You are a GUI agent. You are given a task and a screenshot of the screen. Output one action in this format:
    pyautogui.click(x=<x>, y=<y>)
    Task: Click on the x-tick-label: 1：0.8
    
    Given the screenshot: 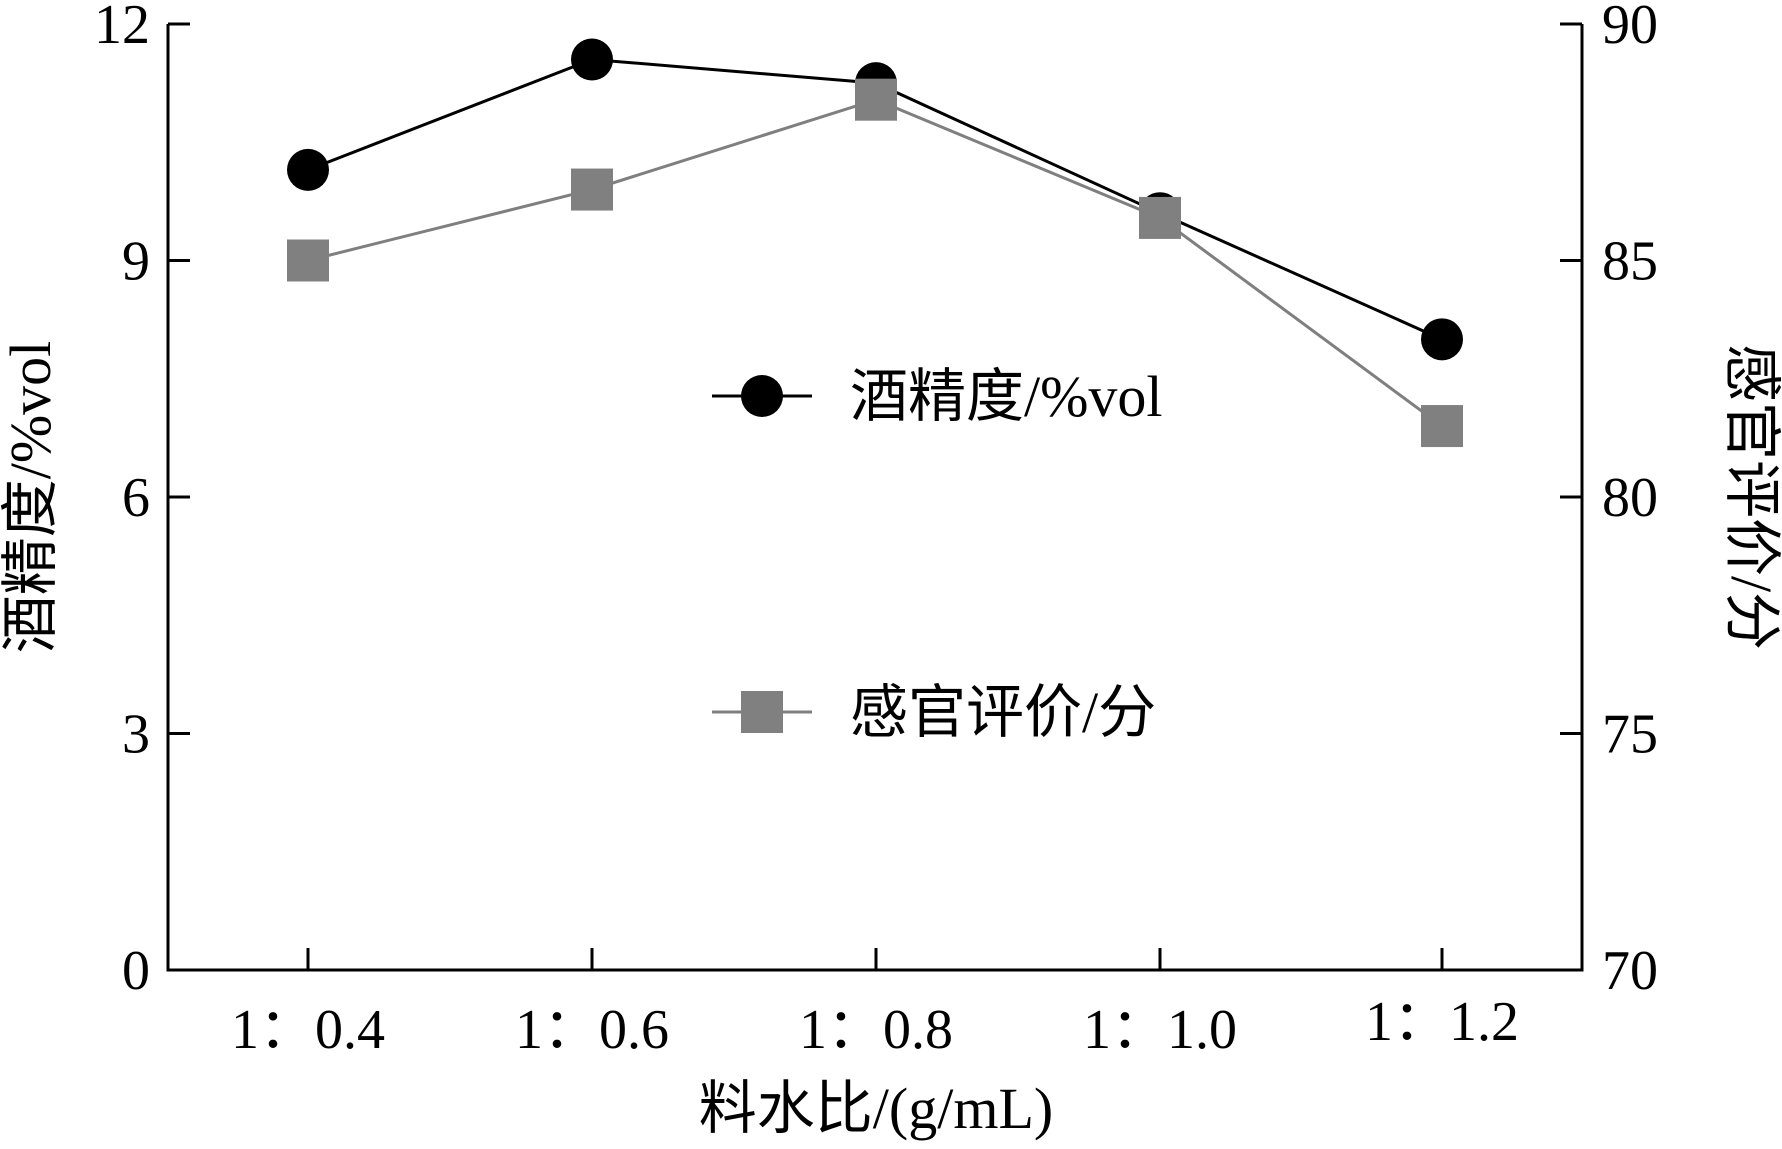 What is the action you would take?
    pyautogui.click(x=876, y=1030)
    